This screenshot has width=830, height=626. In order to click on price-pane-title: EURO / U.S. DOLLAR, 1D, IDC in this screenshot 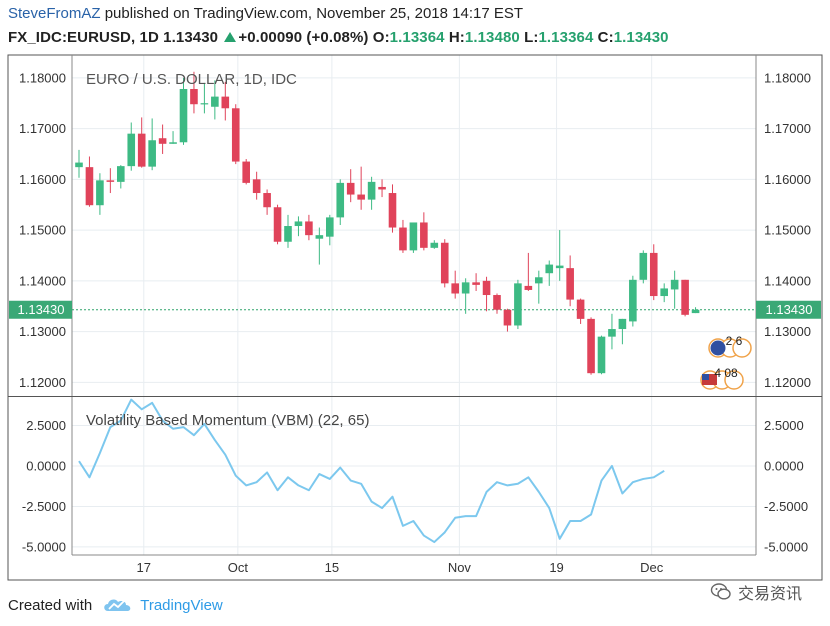, I will do `click(191, 79)`.